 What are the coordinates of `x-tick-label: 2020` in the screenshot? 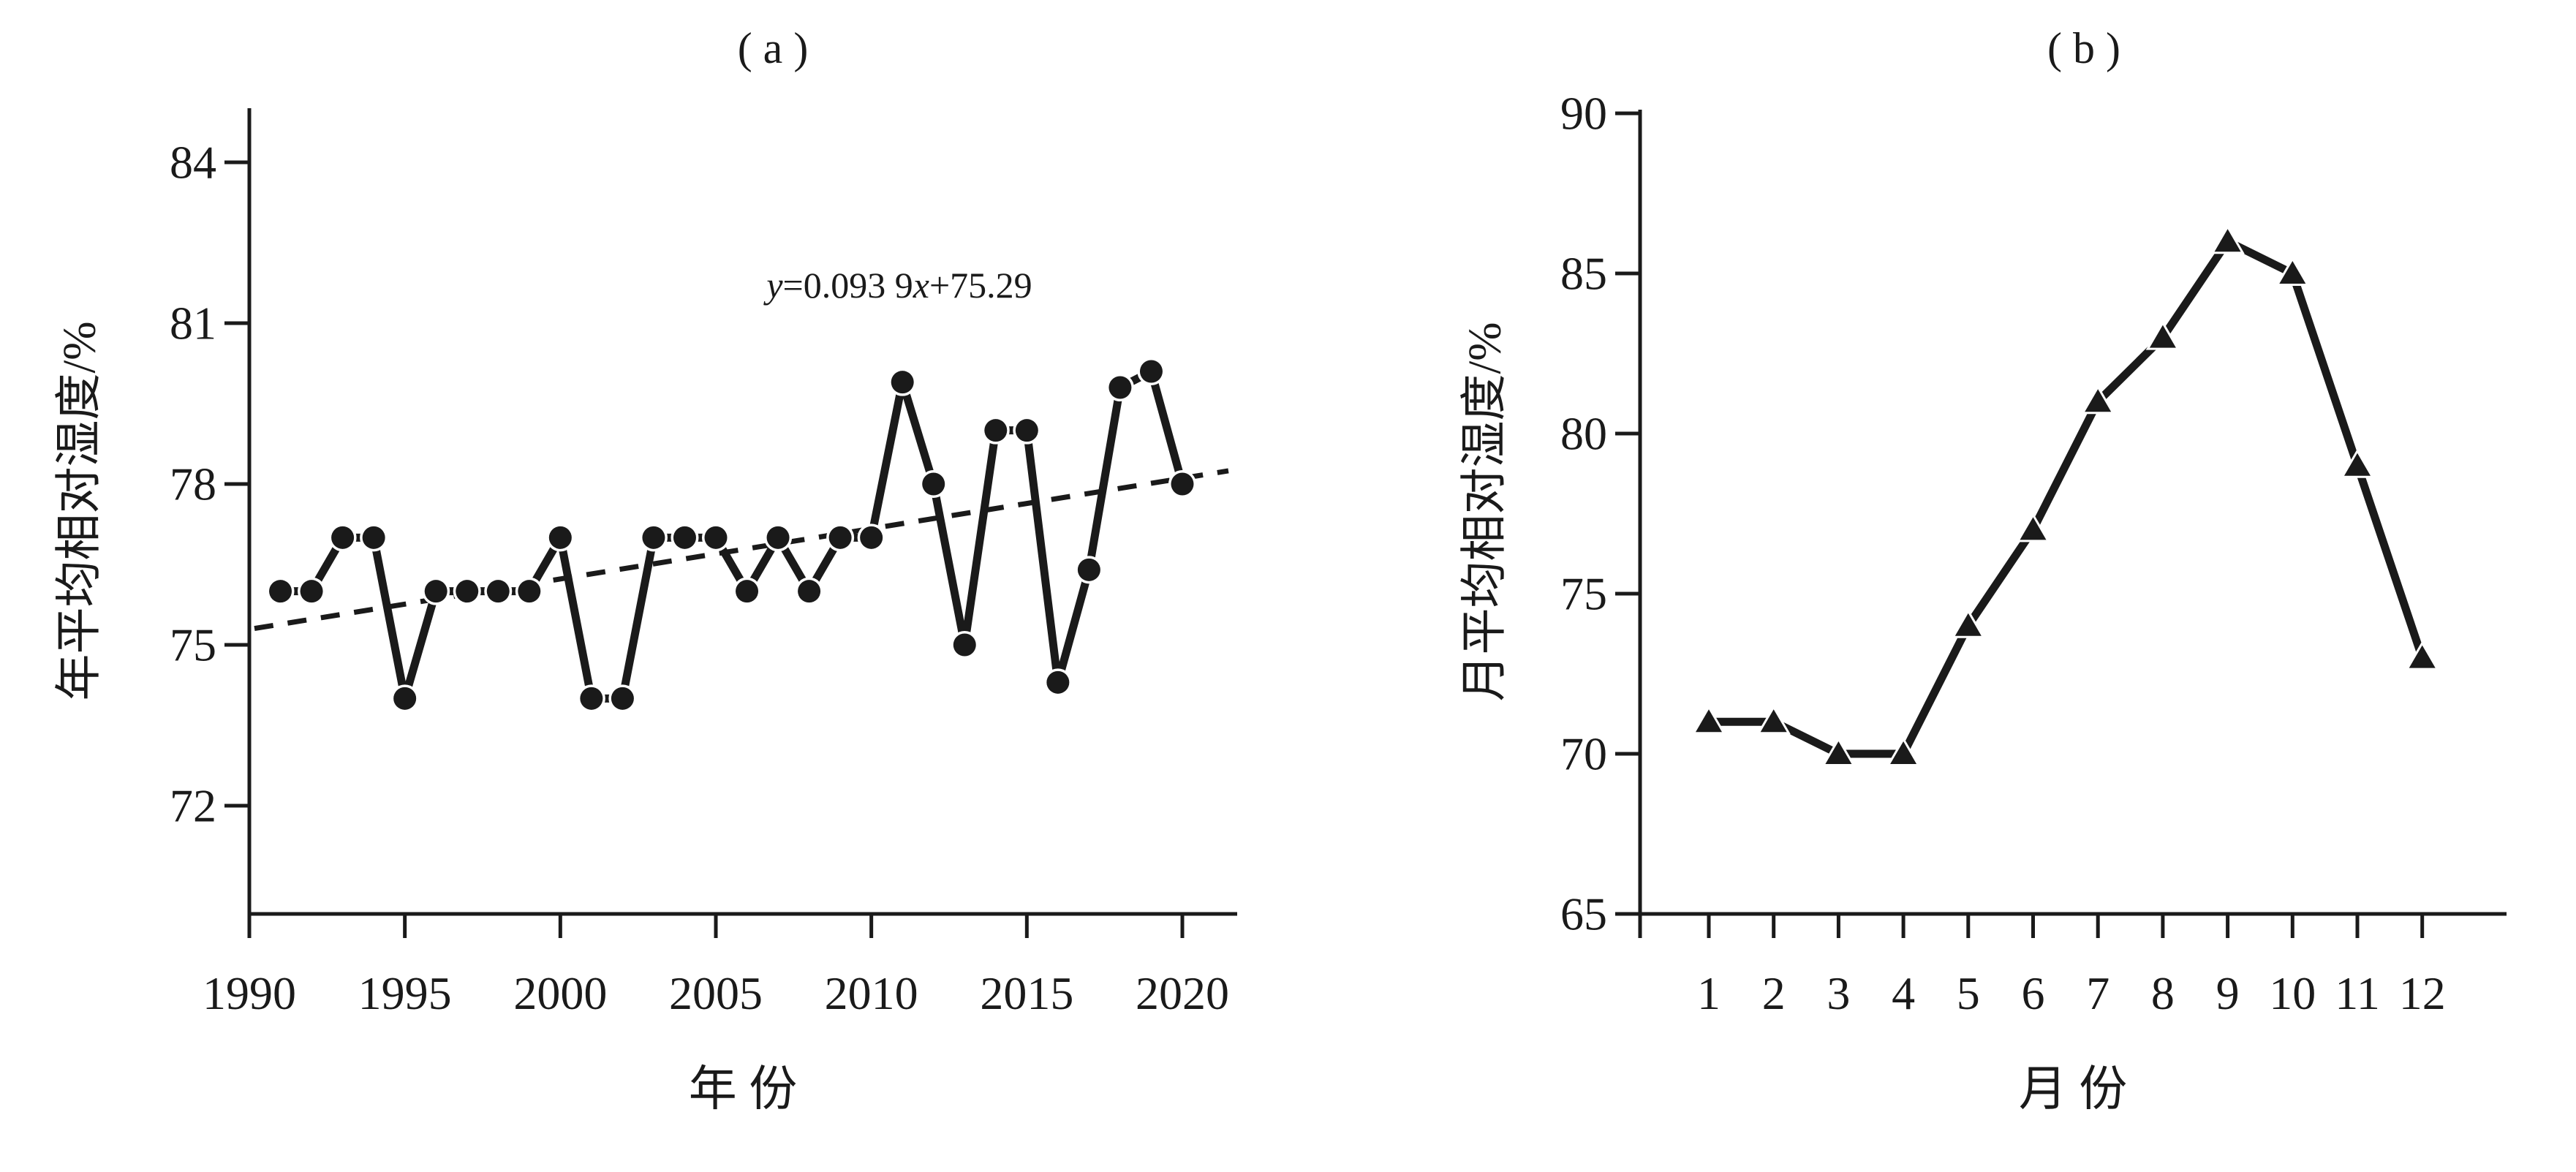 It's located at (1182, 993).